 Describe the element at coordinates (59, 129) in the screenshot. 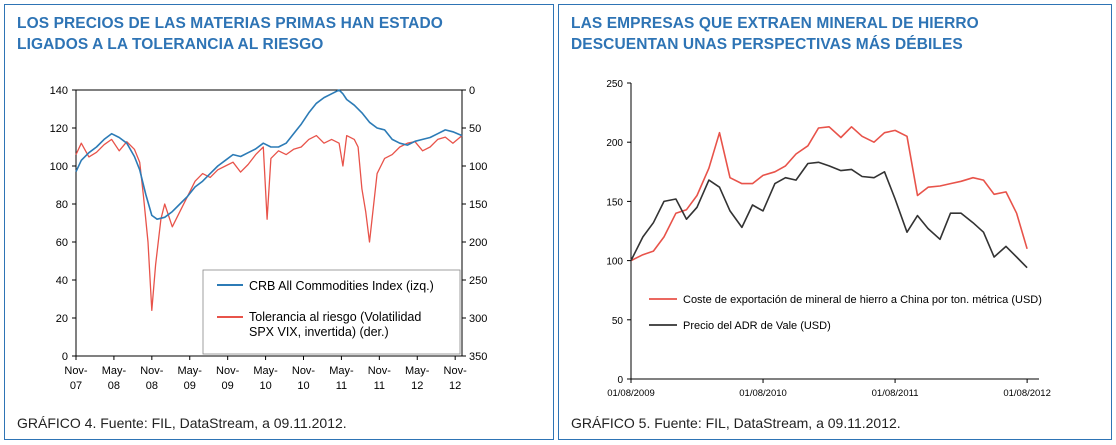

I see `y-left-tick-label: 120` at that location.